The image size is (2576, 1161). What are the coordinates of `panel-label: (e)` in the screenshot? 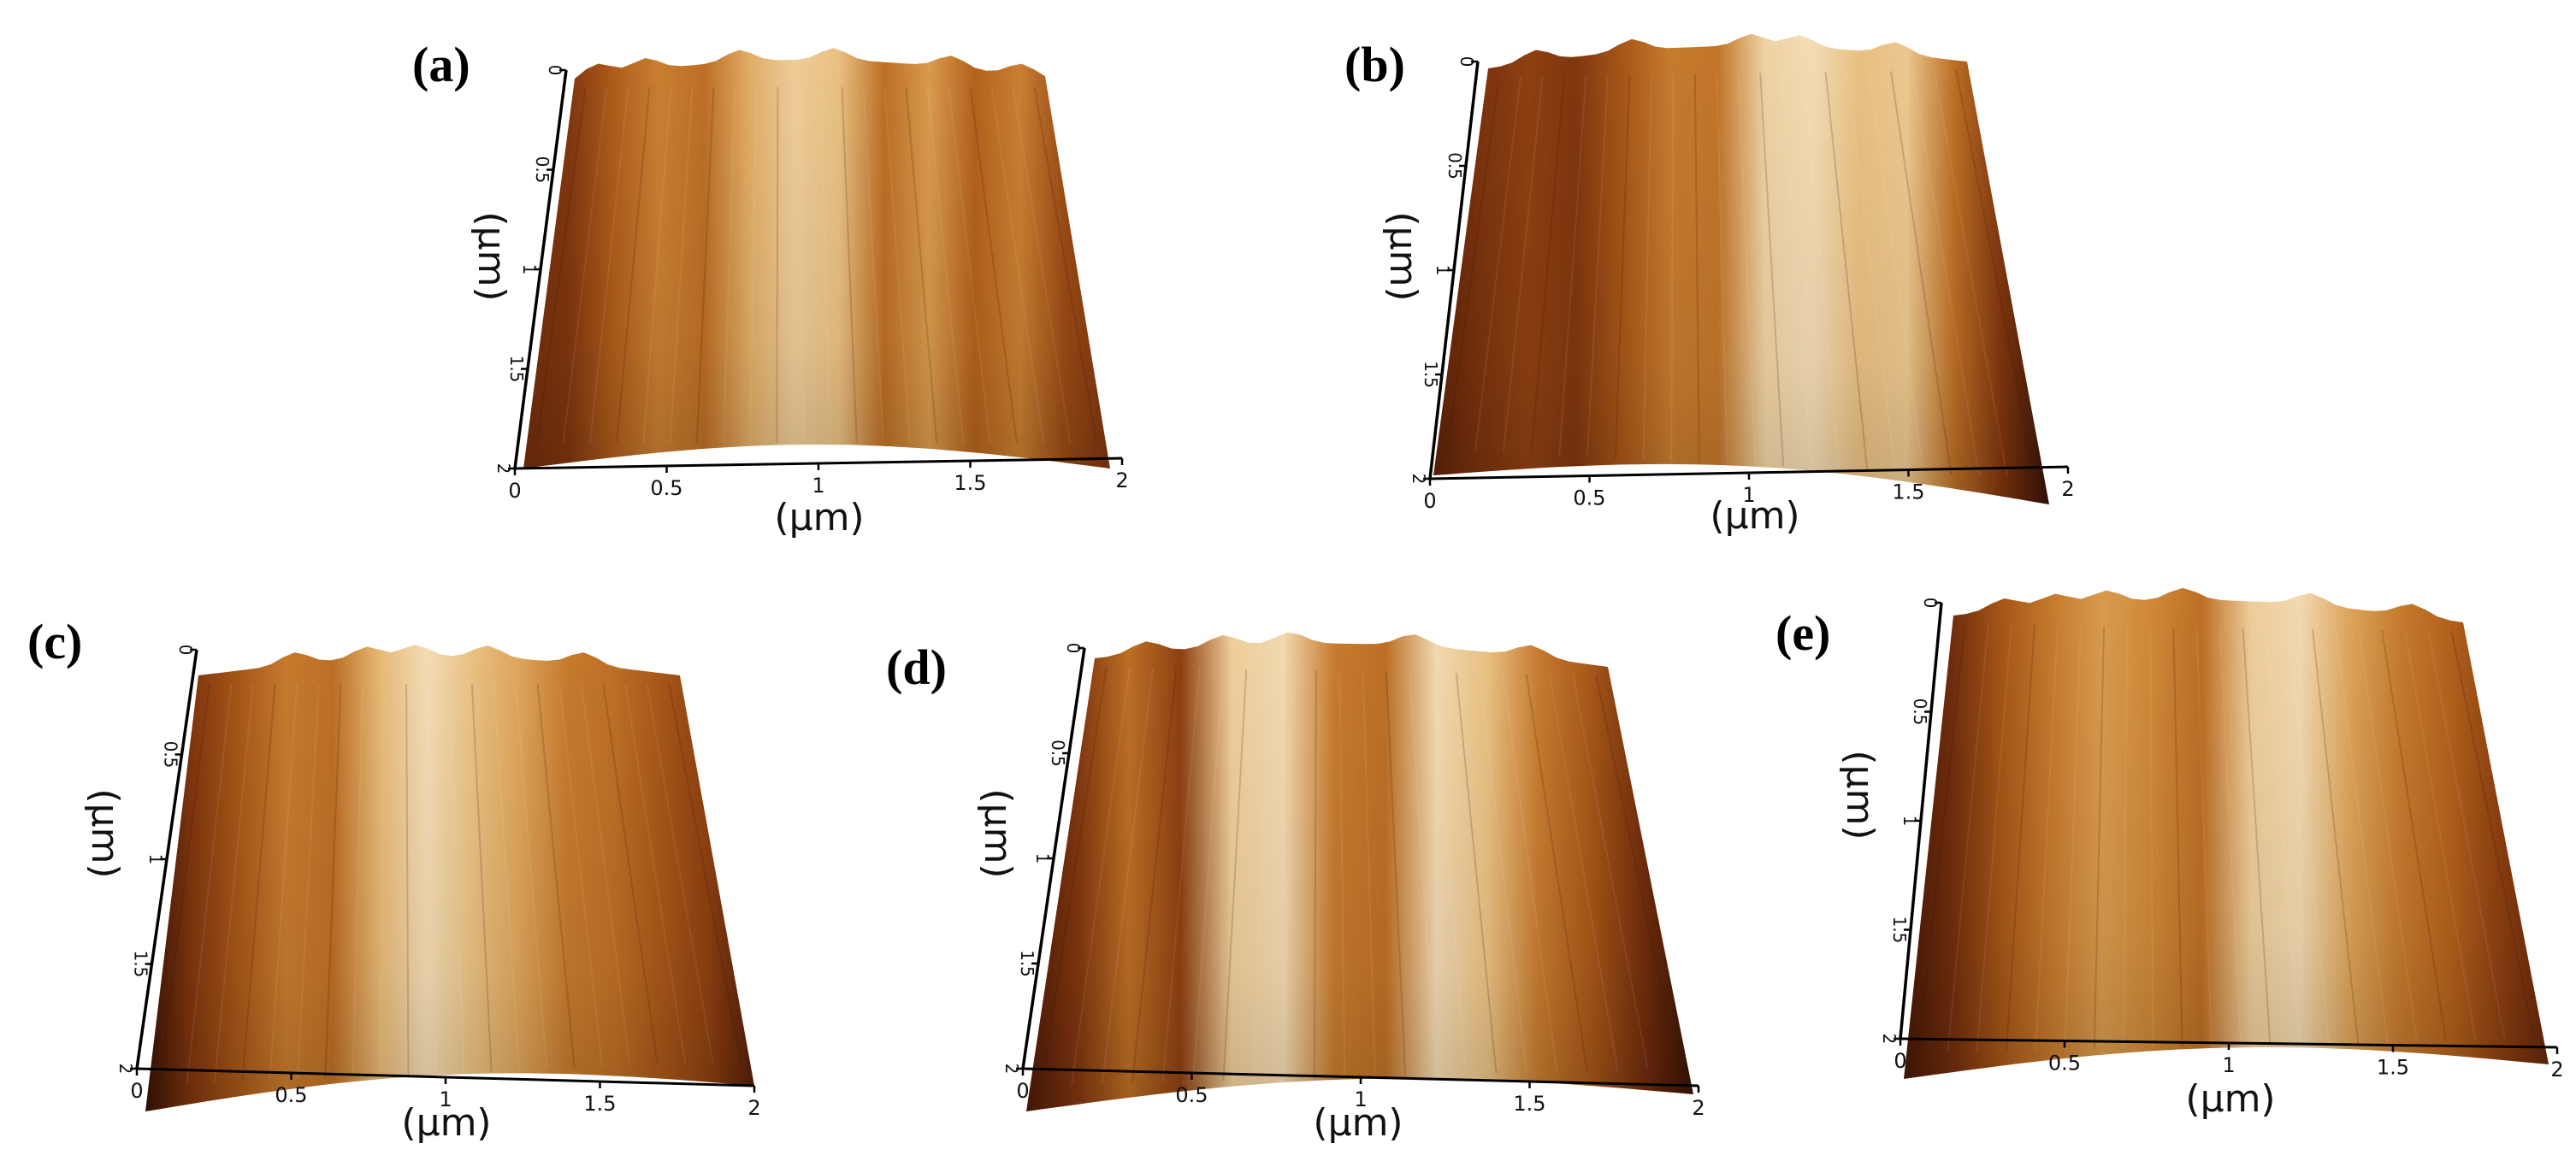 It's located at (1802, 633).